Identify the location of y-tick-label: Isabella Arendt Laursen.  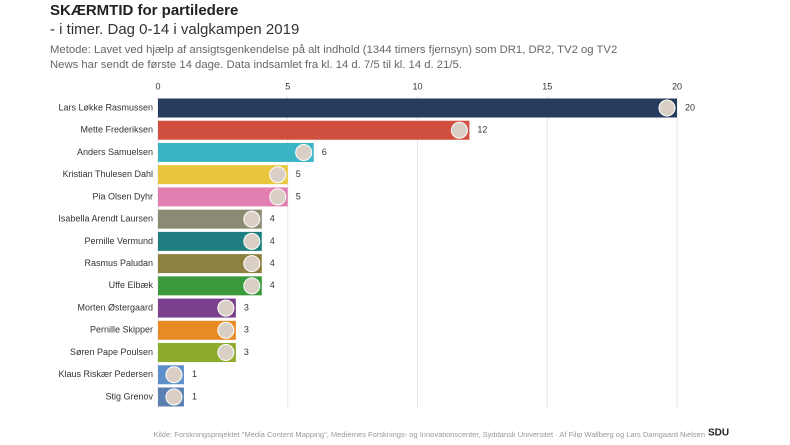
(105, 219).